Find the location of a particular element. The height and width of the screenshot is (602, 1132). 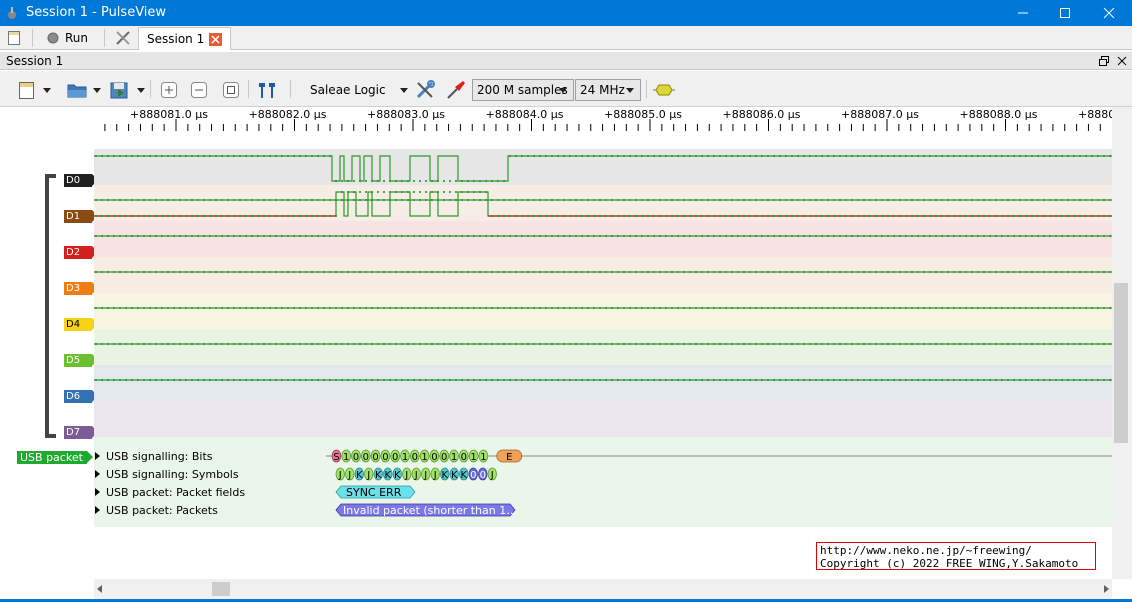

channel-label-d3: D3 is located at coordinates (81, 288).